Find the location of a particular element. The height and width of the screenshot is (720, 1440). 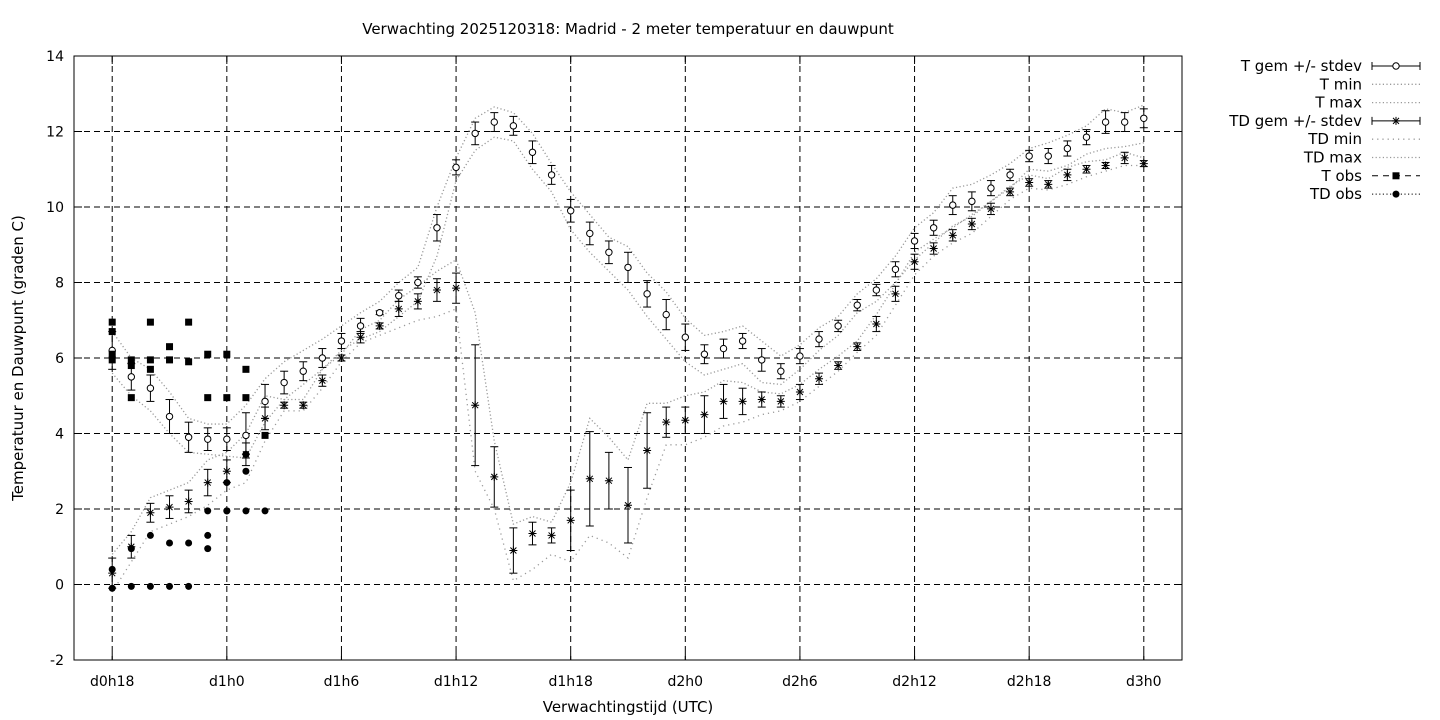

legend-label: TD obs is located at coordinates (1335, 194).